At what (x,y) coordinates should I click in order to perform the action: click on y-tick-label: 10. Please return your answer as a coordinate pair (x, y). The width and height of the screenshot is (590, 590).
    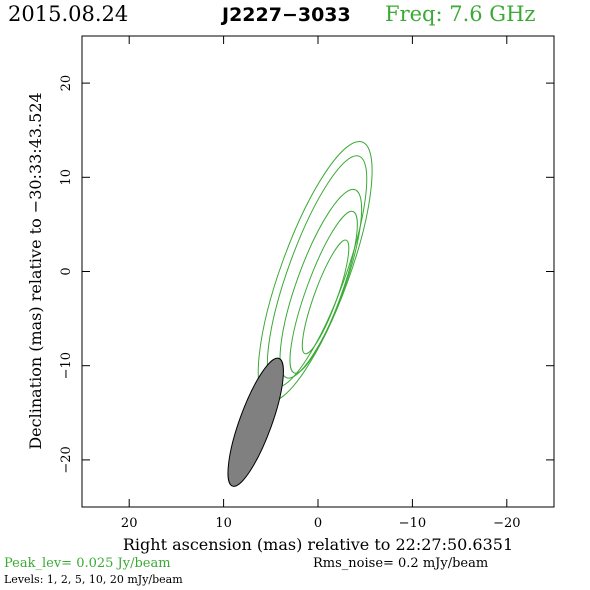
    Looking at the image, I should click on (66, 177).